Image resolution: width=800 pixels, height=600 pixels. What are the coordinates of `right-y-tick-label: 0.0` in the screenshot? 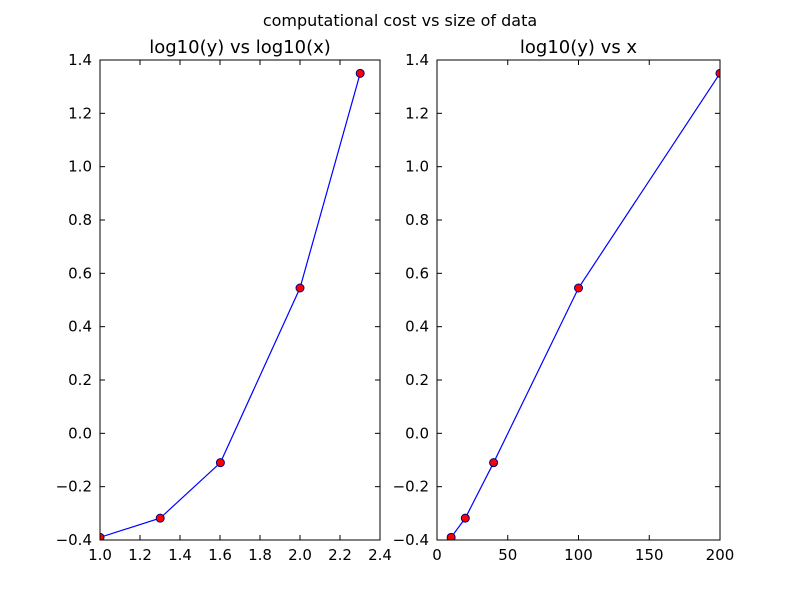 It's located at (417, 433).